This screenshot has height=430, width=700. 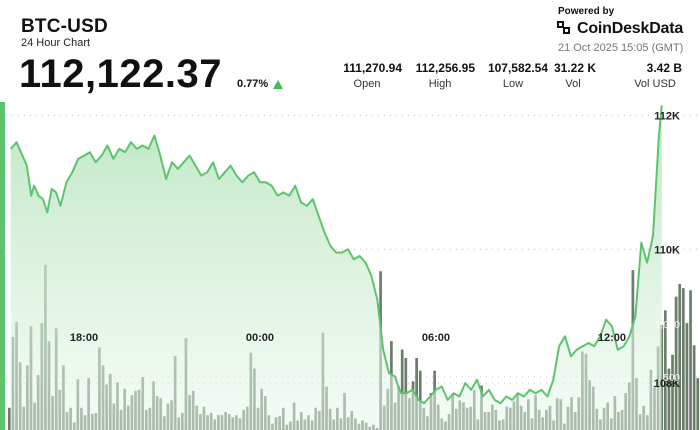 What do you see at coordinates (513, 84) in the screenshot?
I see `stat-low-label: Low` at bounding box center [513, 84].